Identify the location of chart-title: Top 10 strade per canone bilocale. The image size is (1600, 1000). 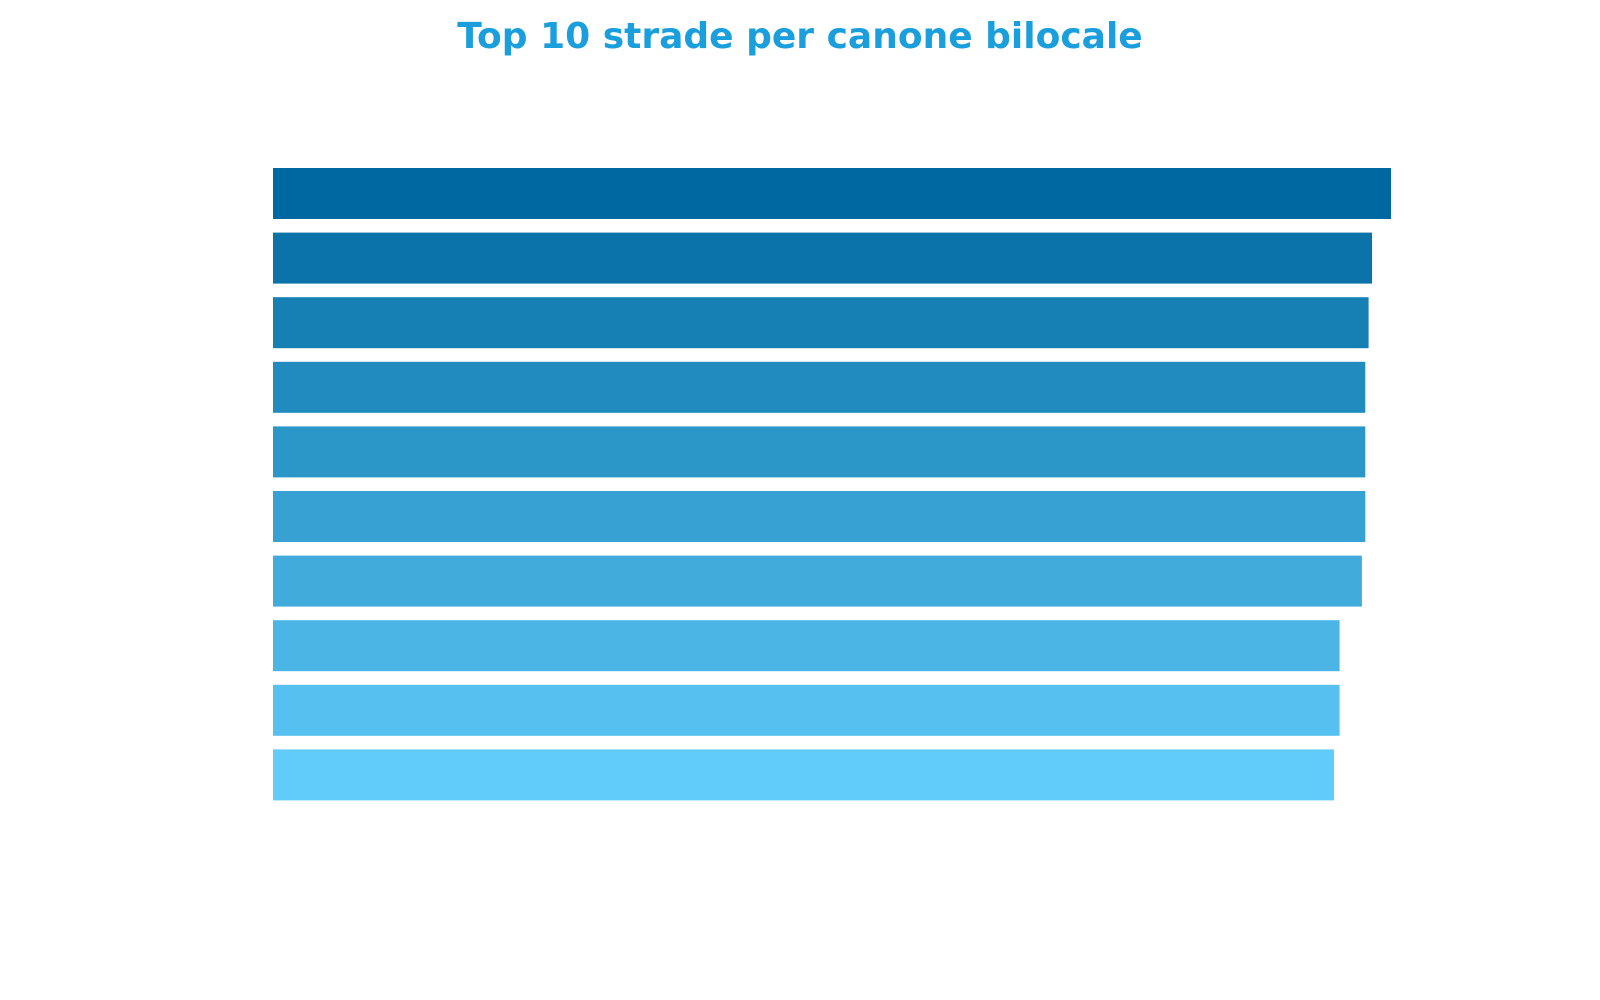
(800, 36).